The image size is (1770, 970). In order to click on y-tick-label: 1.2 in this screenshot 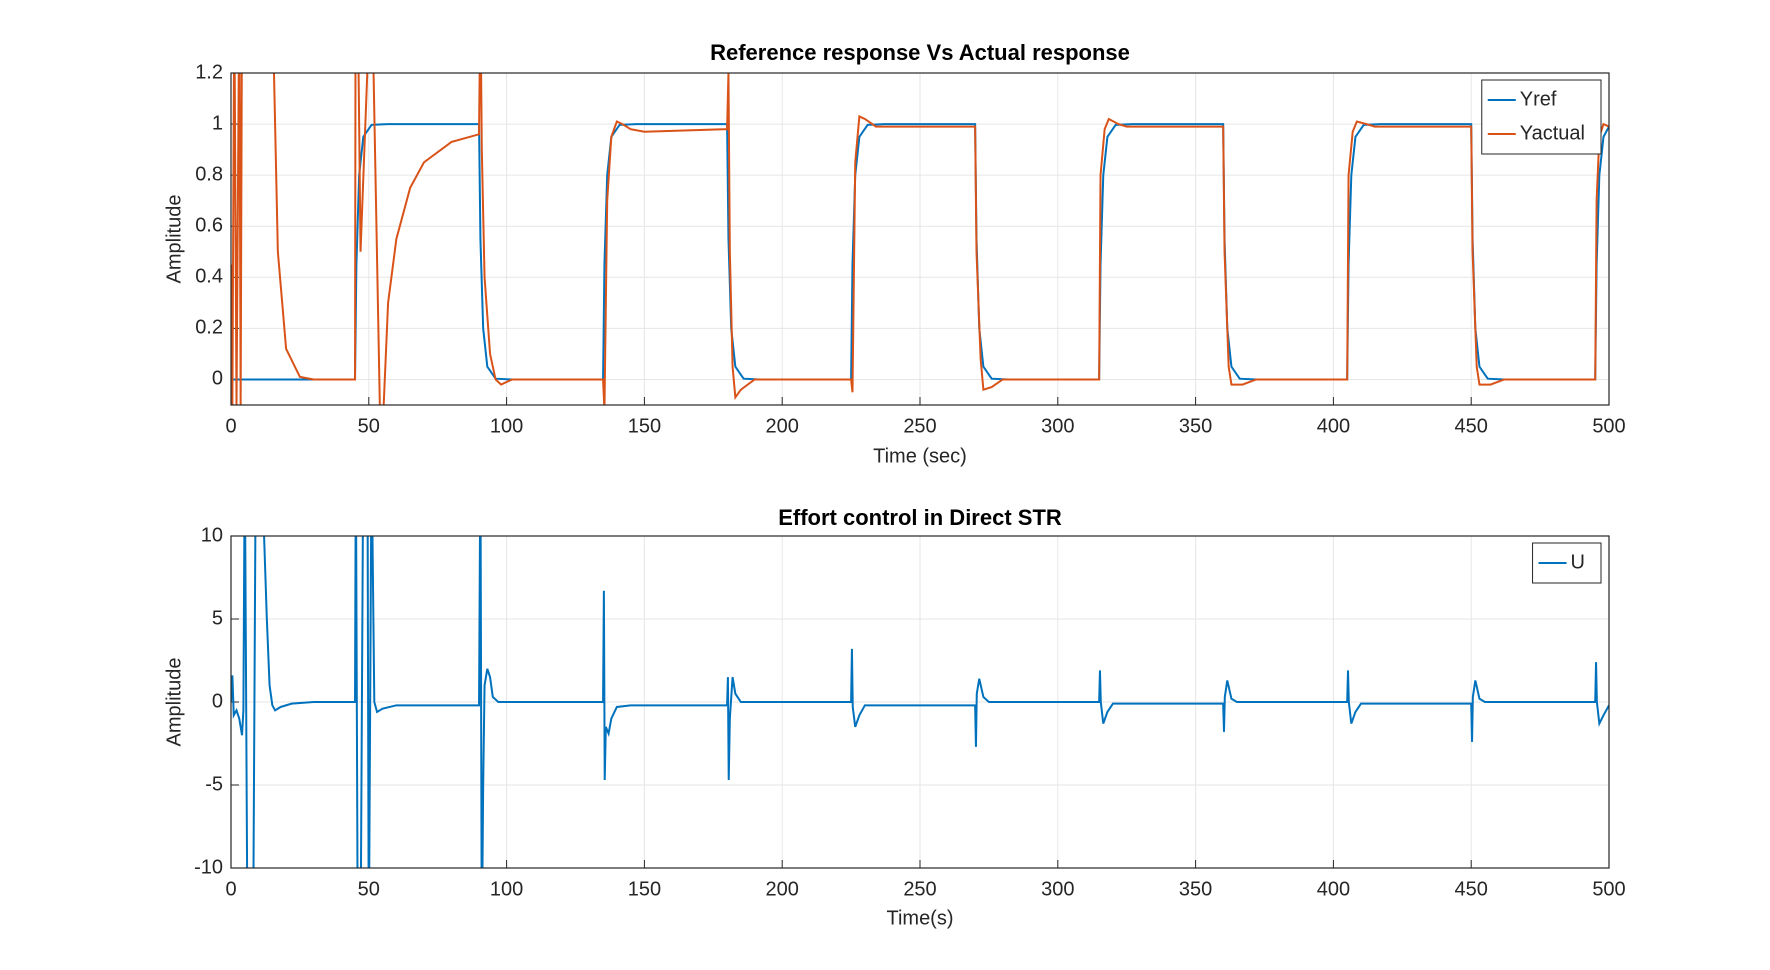, I will do `click(209, 72)`.